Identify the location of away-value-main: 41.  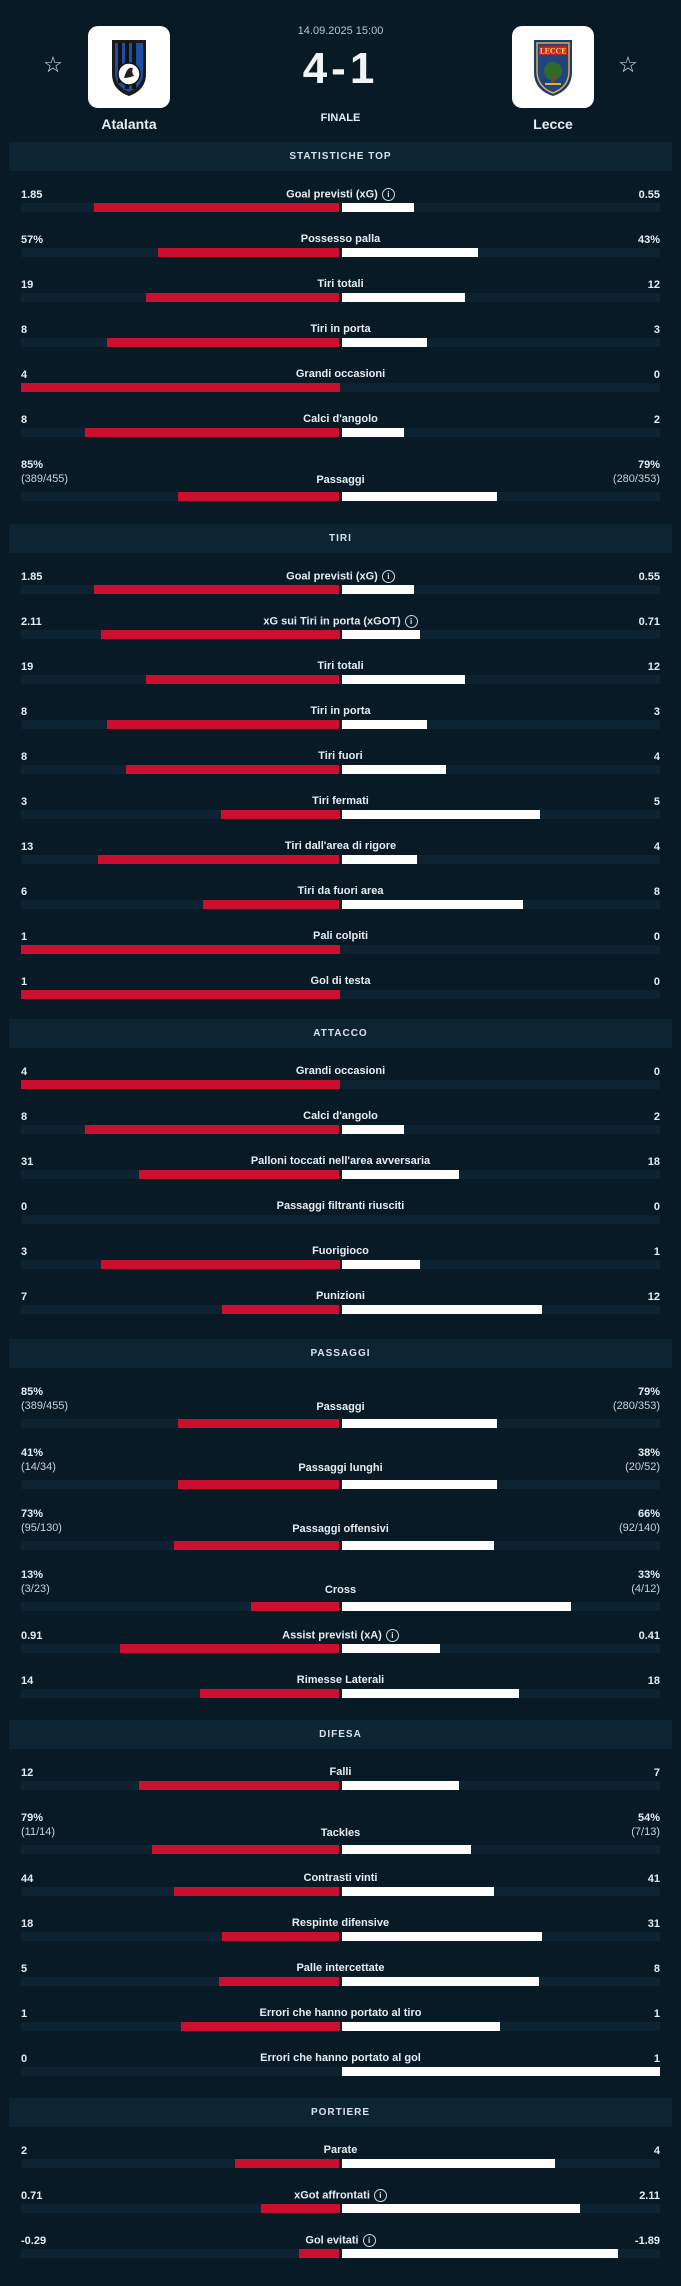
(653, 1879).